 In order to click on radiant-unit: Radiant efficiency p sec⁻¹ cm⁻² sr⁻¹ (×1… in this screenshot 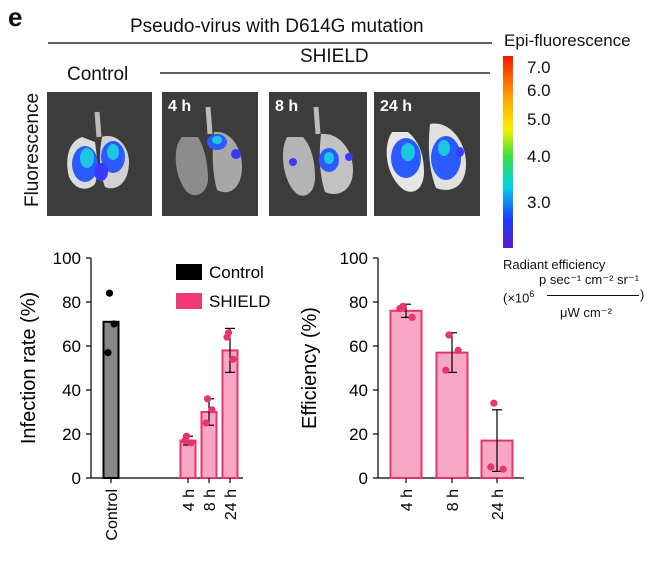, I will do `click(573, 288)`.